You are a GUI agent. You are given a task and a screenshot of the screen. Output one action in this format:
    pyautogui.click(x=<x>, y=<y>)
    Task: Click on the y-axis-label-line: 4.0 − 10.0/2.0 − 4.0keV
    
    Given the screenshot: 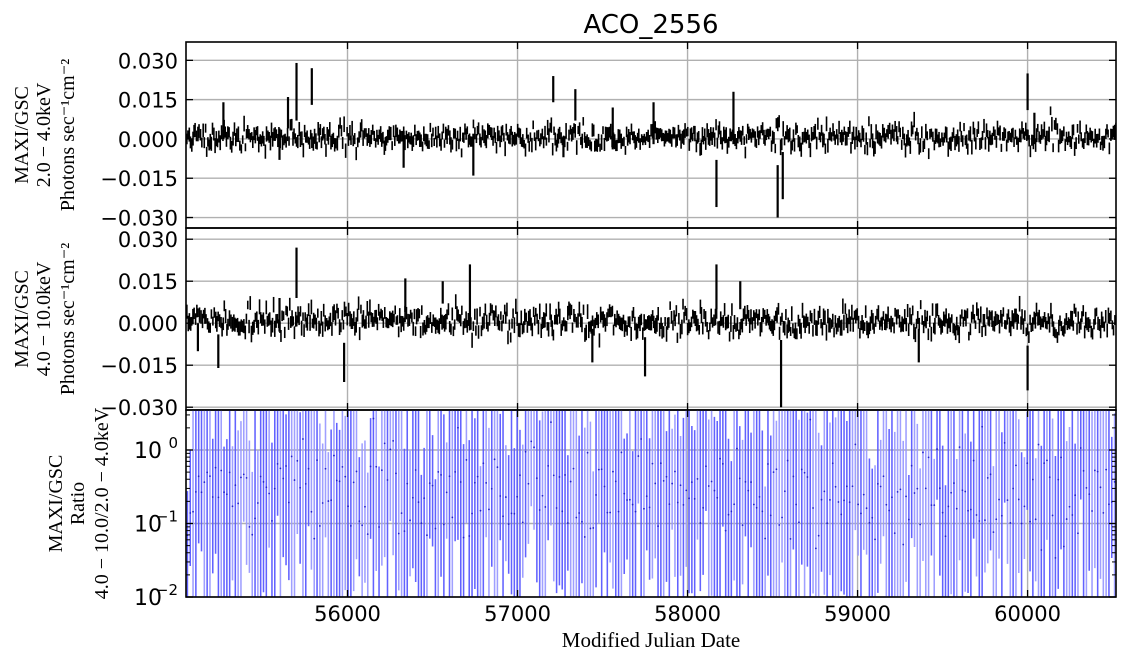 What is the action you would take?
    pyautogui.click(x=102, y=503)
    